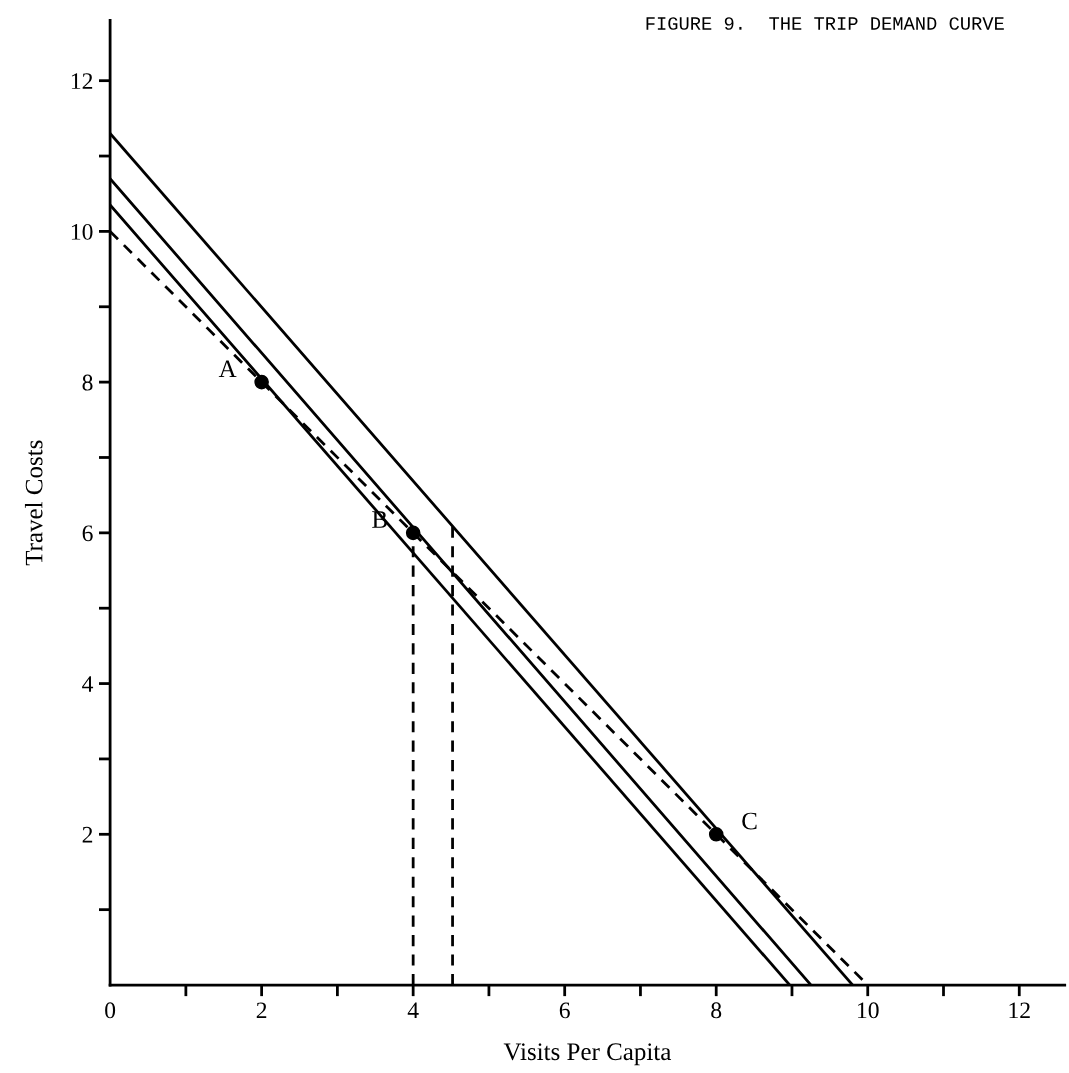 Image resolution: width=1069 pixels, height=1073 pixels. I want to click on y-axis-title: Travel Costs, so click(33, 503).